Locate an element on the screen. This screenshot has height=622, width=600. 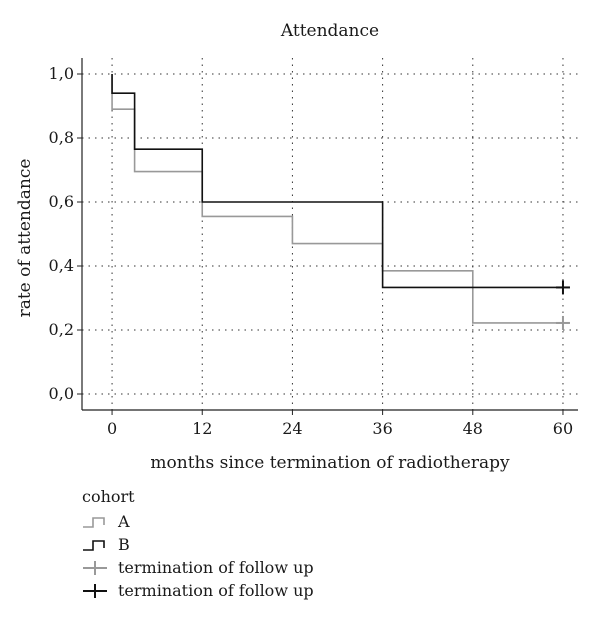
legend-label: B is located at coordinates (124, 544).